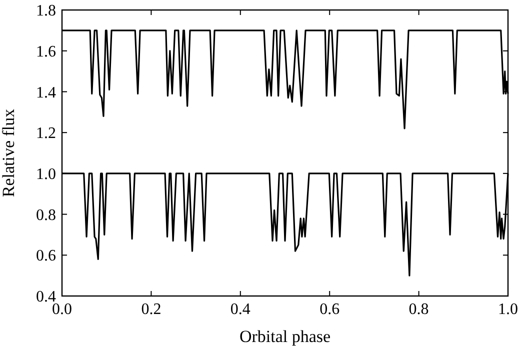  What do you see at coordinates (46, 133) in the screenshot?
I see `y-tick-label: 1.2` at bounding box center [46, 133].